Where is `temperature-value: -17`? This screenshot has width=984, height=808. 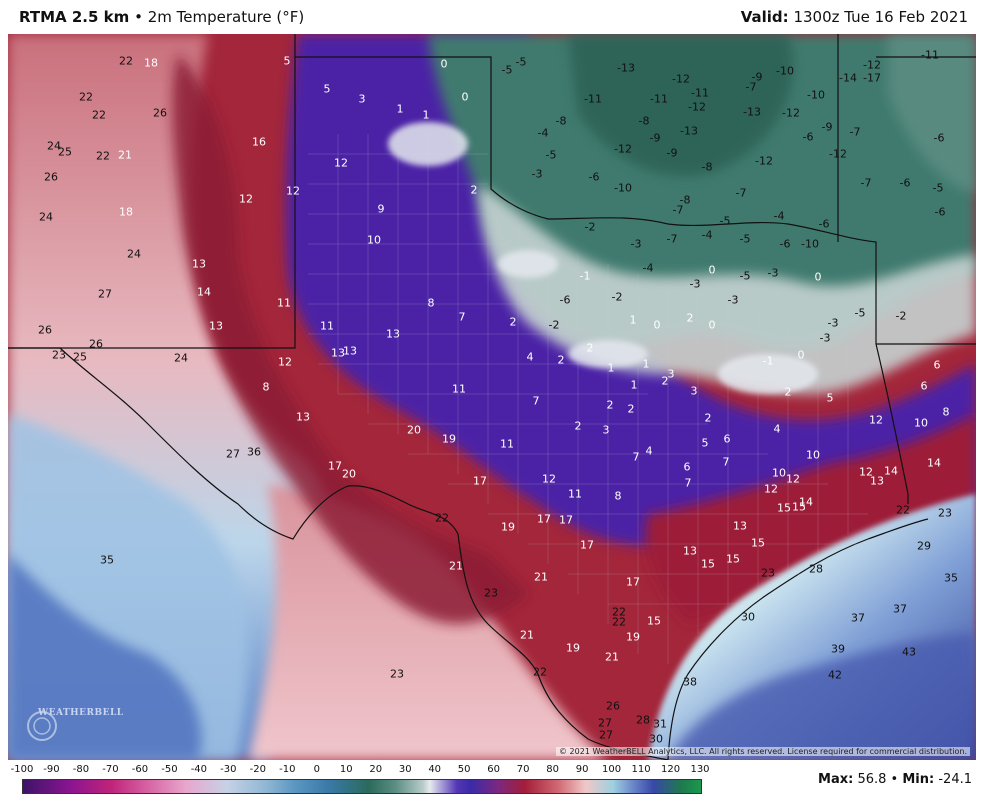
temperature-value: -17 is located at coordinates (872, 78).